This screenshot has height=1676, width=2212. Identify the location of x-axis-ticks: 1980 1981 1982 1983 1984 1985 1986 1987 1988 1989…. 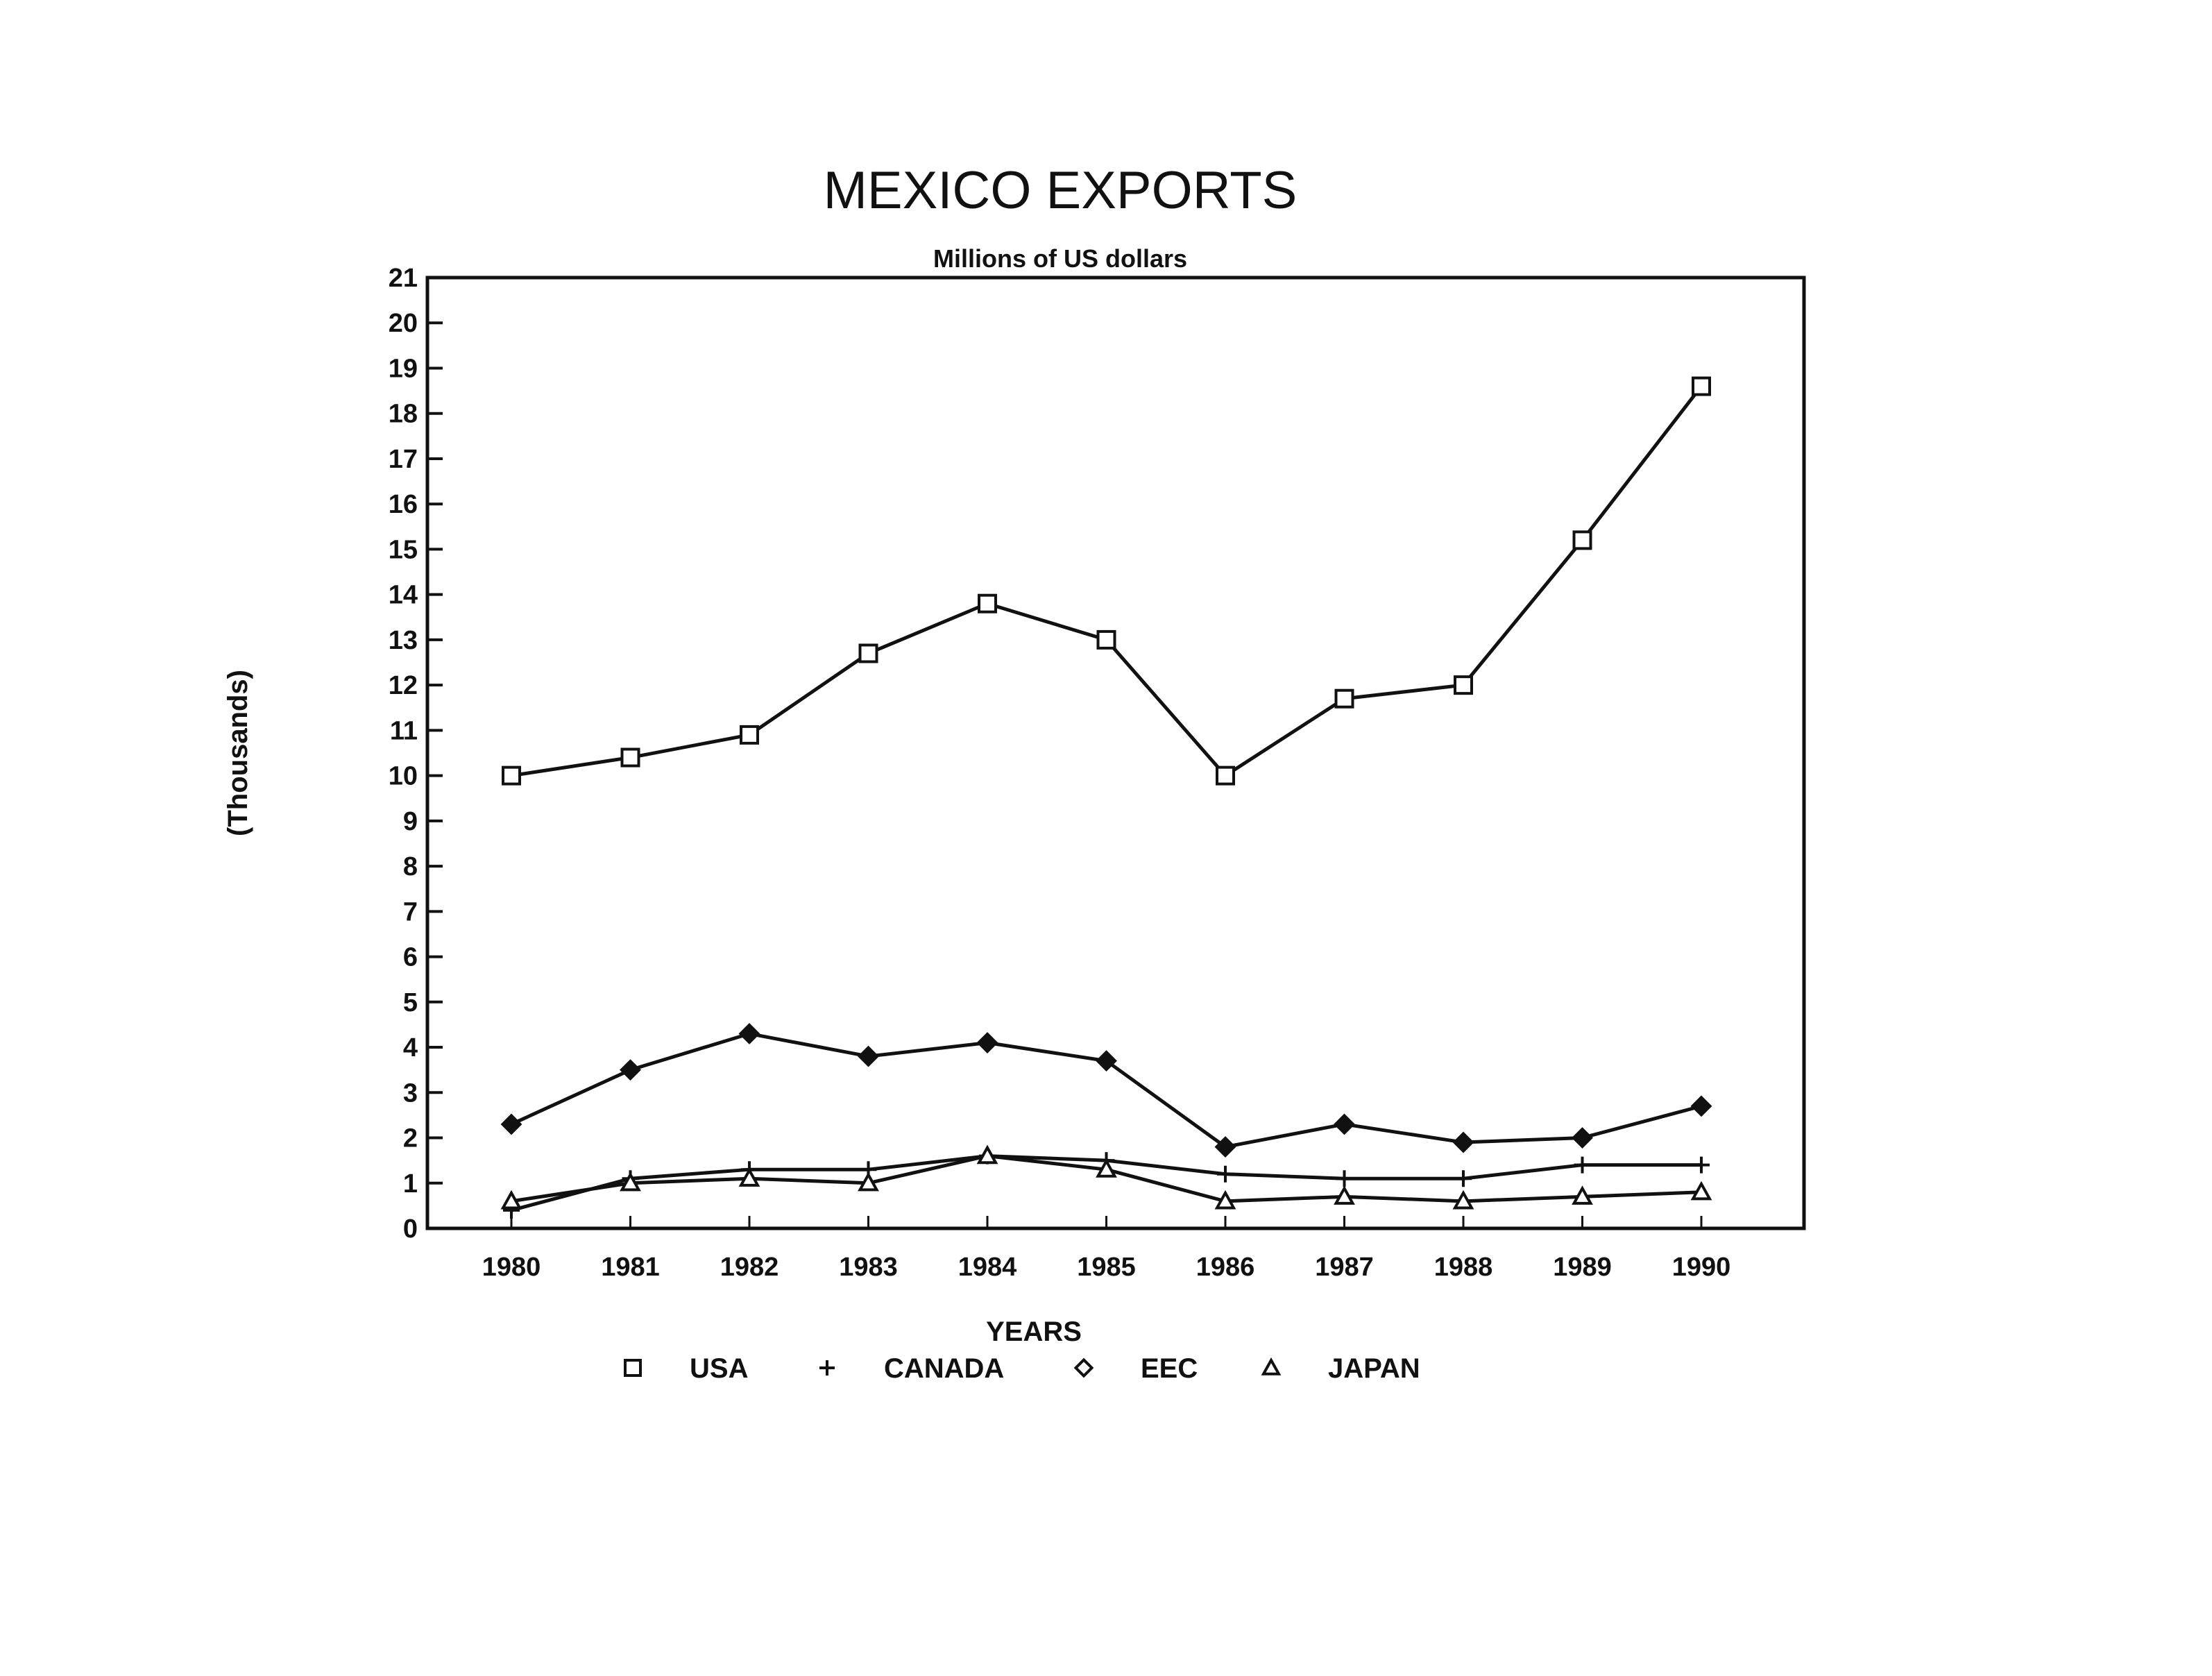
(1106, 1249).